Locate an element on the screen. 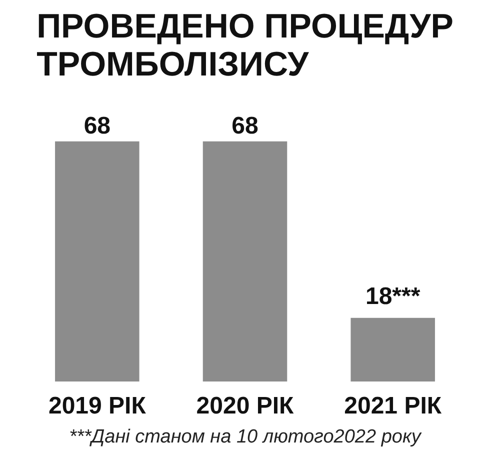 The width and height of the screenshot is (489, 449). data-label: 18*** is located at coordinates (393, 296).